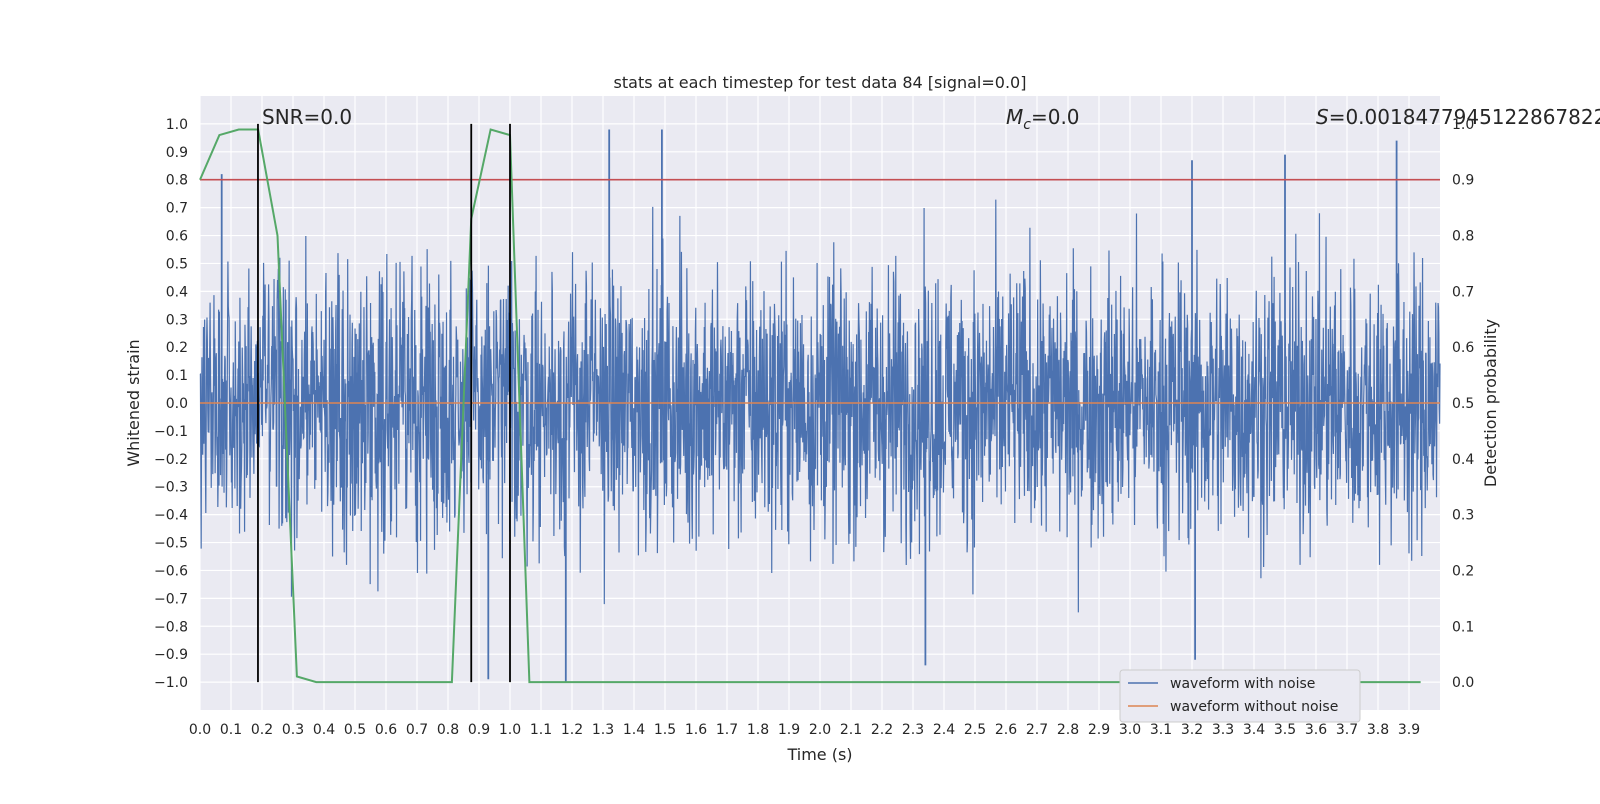 Image resolution: width=1600 pixels, height=804 pixels. I want to click on x-tick-label: 1.6, so click(696, 730).